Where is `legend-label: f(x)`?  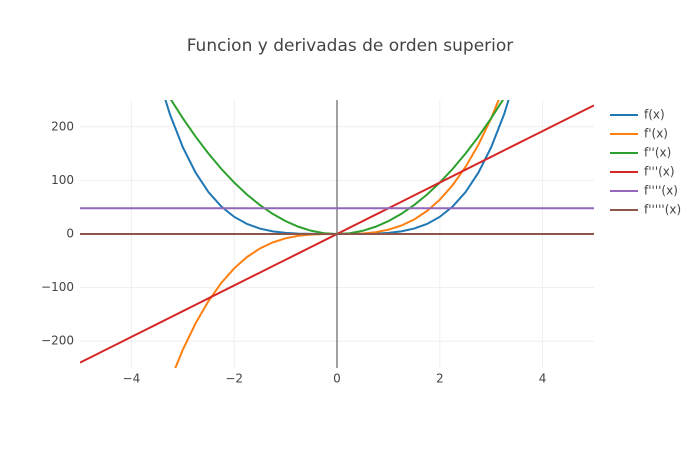
legend-label: f(x) is located at coordinates (654, 115).